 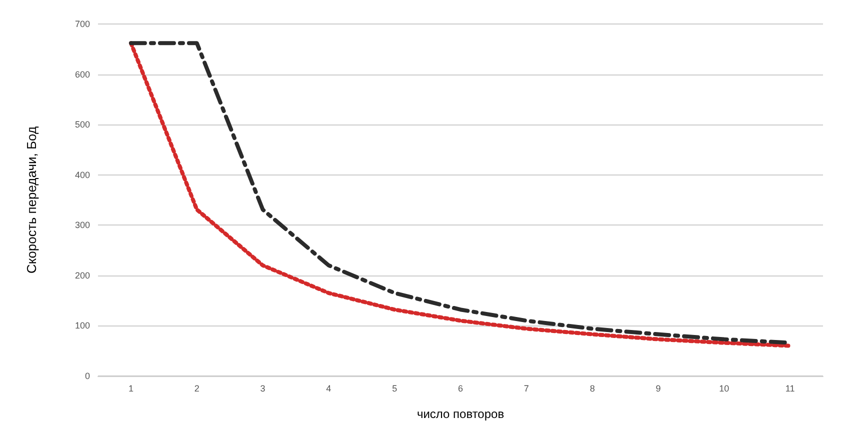 What do you see at coordinates (790, 389) in the screenshot?
I see `x-tick-label: 11` at bounding box center [790, 389].